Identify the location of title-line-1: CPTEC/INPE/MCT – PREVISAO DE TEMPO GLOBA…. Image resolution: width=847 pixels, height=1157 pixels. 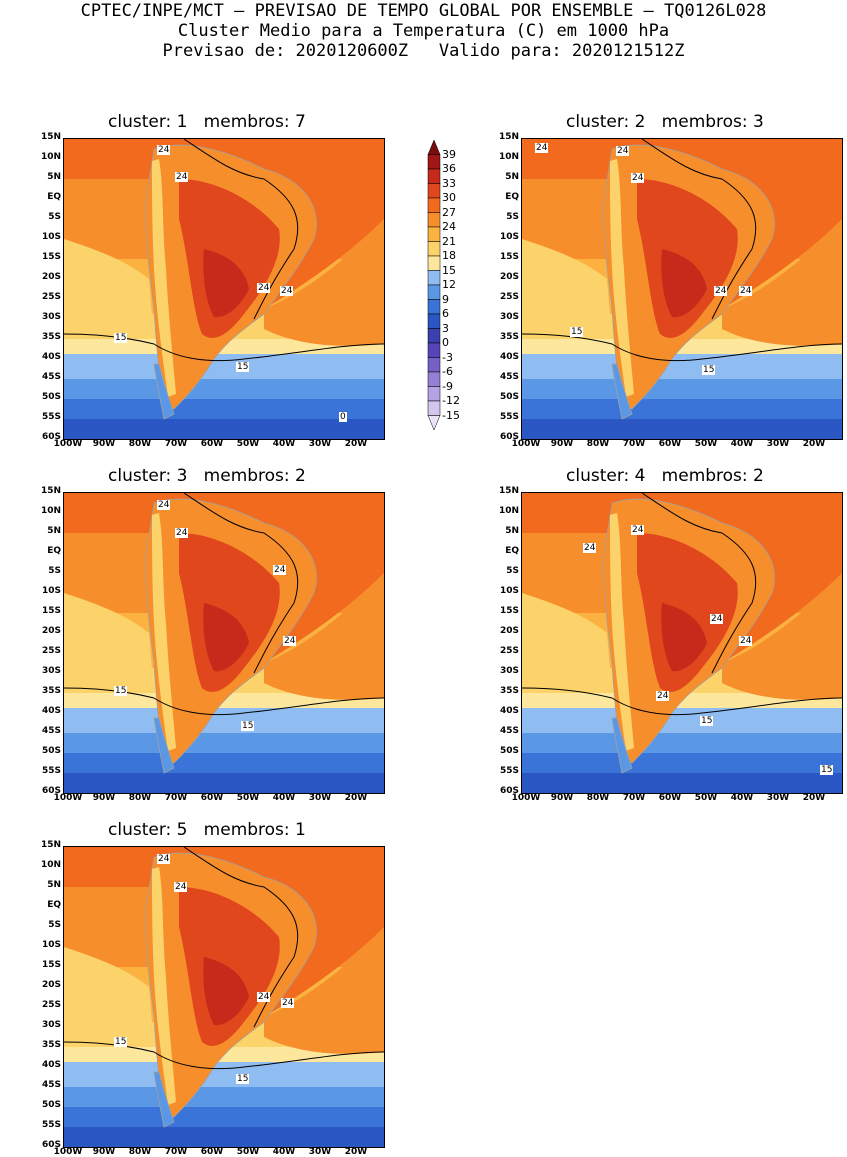
(423, 11).